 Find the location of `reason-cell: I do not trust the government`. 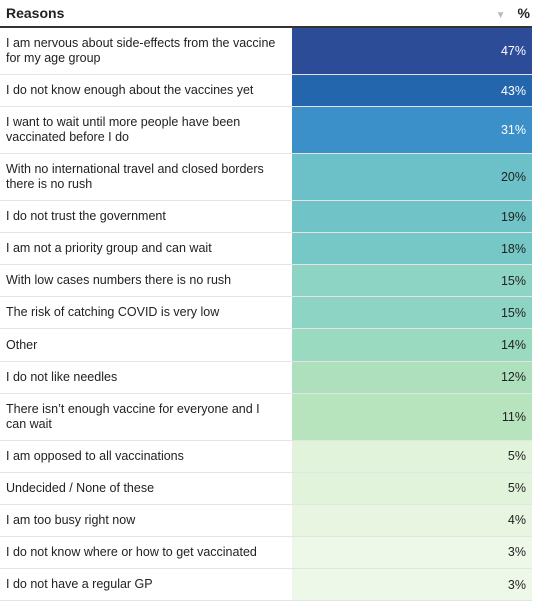

reason-cell: I do not trust the government is located at coordinates (86, 216).